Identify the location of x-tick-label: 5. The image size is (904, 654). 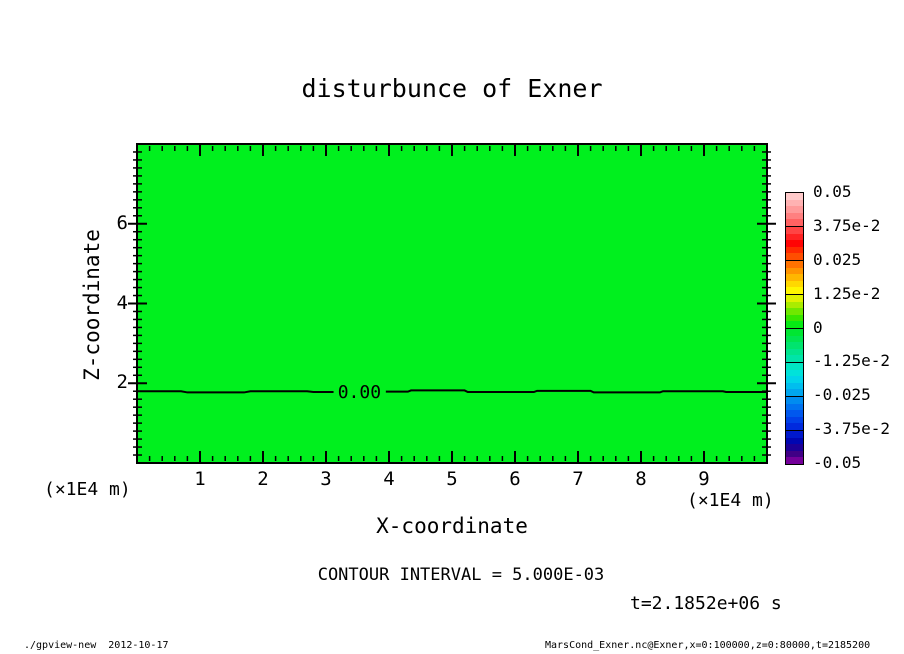
(452, 479).